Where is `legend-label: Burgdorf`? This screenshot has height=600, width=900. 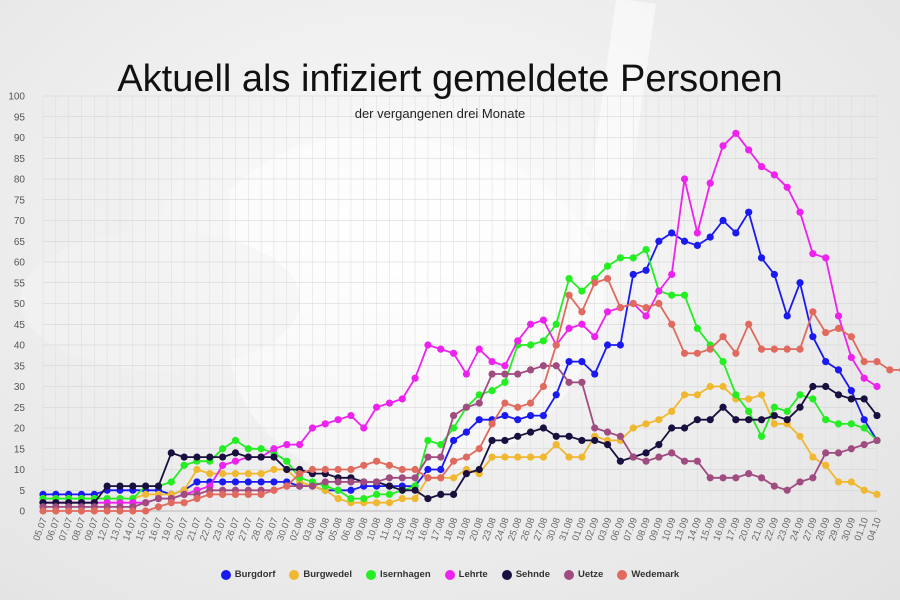 legend-label: Burgdorf is located at coordinates (255, 574).